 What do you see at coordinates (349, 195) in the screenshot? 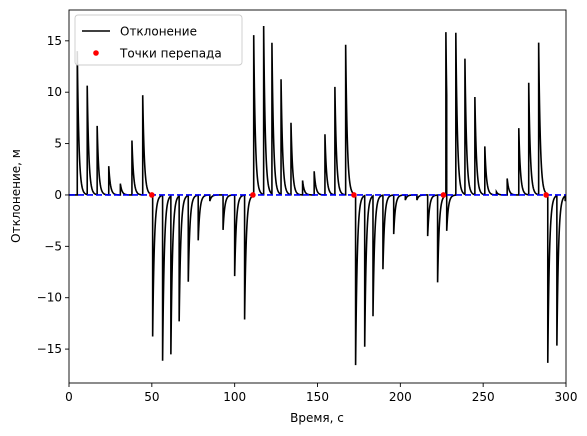
I see `transition-points` at bounding box center [349, 195].